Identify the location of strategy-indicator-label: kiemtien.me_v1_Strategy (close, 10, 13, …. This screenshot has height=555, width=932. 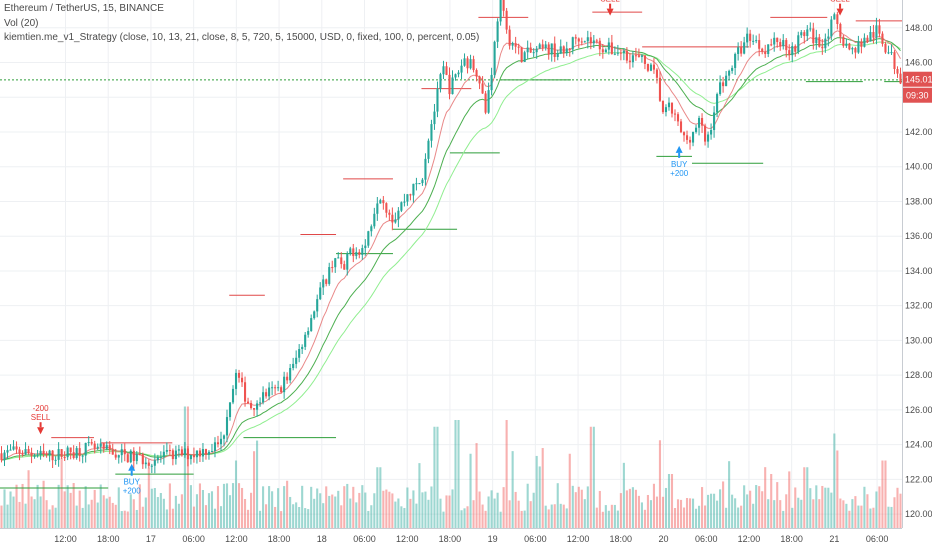
(242, 37).